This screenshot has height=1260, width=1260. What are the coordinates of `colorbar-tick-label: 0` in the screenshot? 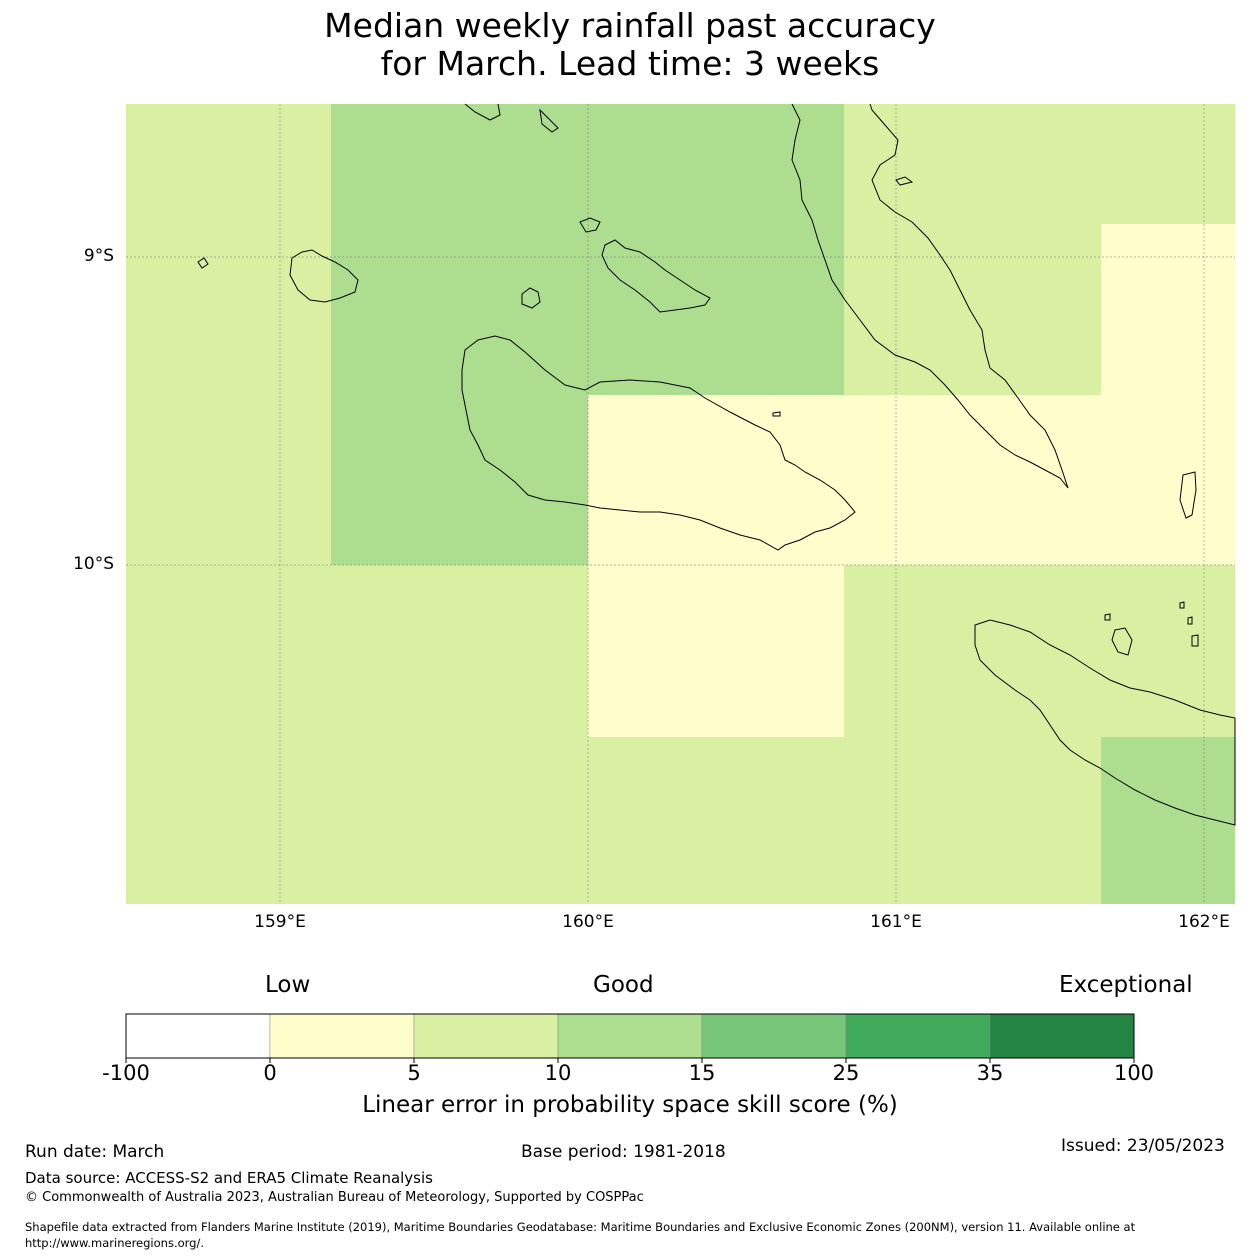 It's located at (270, 1073).